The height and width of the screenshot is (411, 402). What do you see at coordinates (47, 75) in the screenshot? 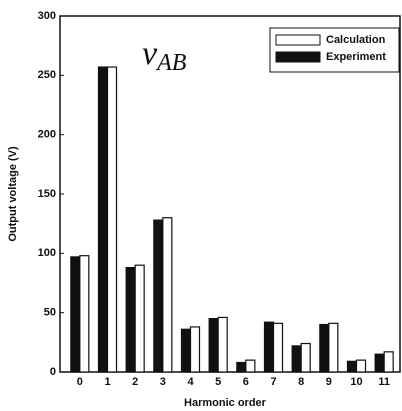
I see `y-tick-label: 250` at bounding box center [47, 75].